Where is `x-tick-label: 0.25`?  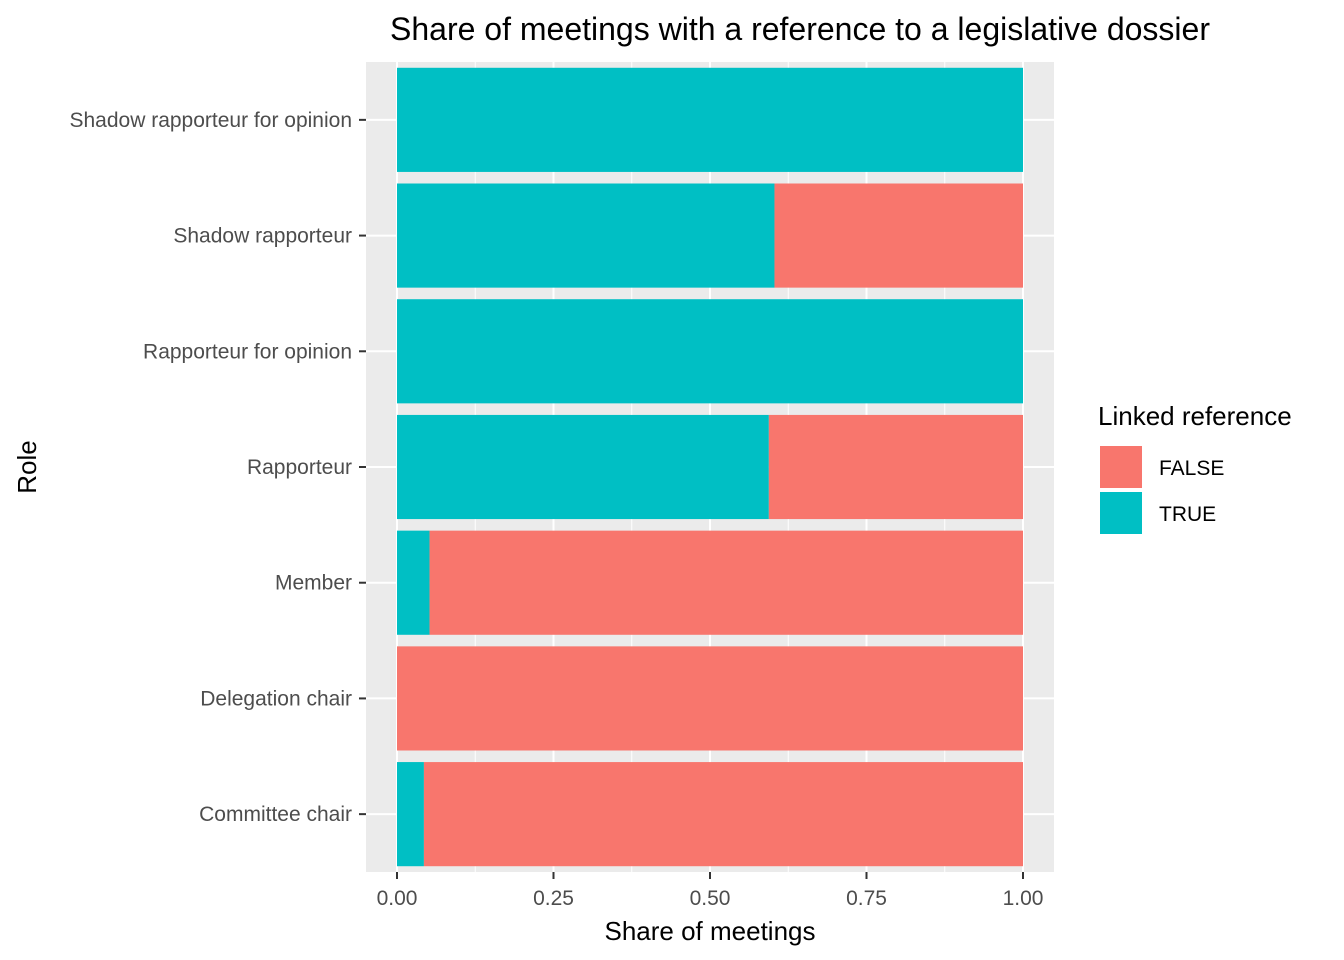 x-tick-label: 0.25 is located at coordinates (553, 898).